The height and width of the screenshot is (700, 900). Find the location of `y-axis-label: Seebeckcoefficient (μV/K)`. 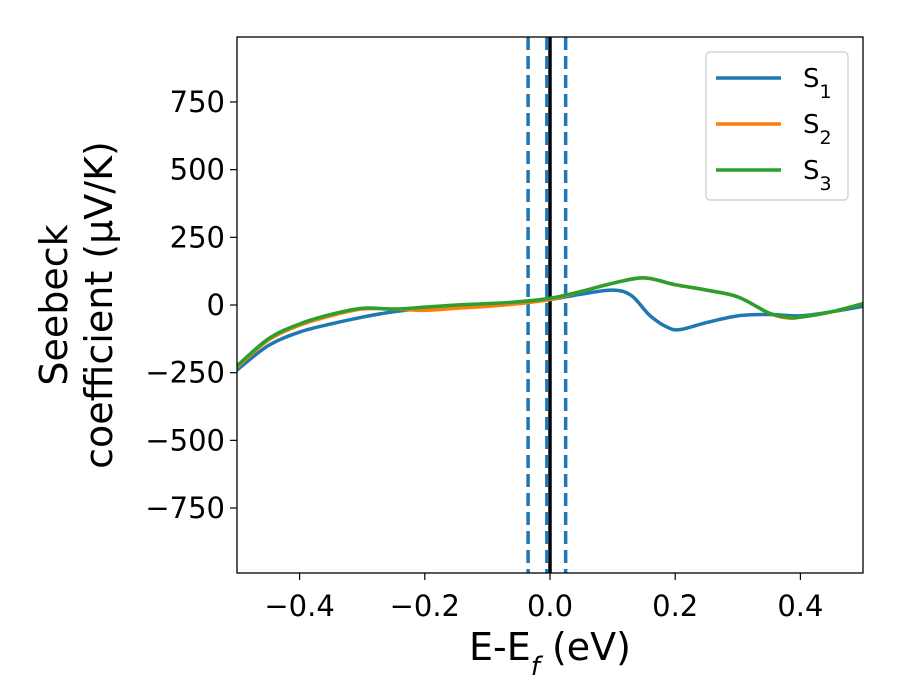

y-axis-label: Seebeckcoefficient (μV/K) is located at coordinates (76, 305).